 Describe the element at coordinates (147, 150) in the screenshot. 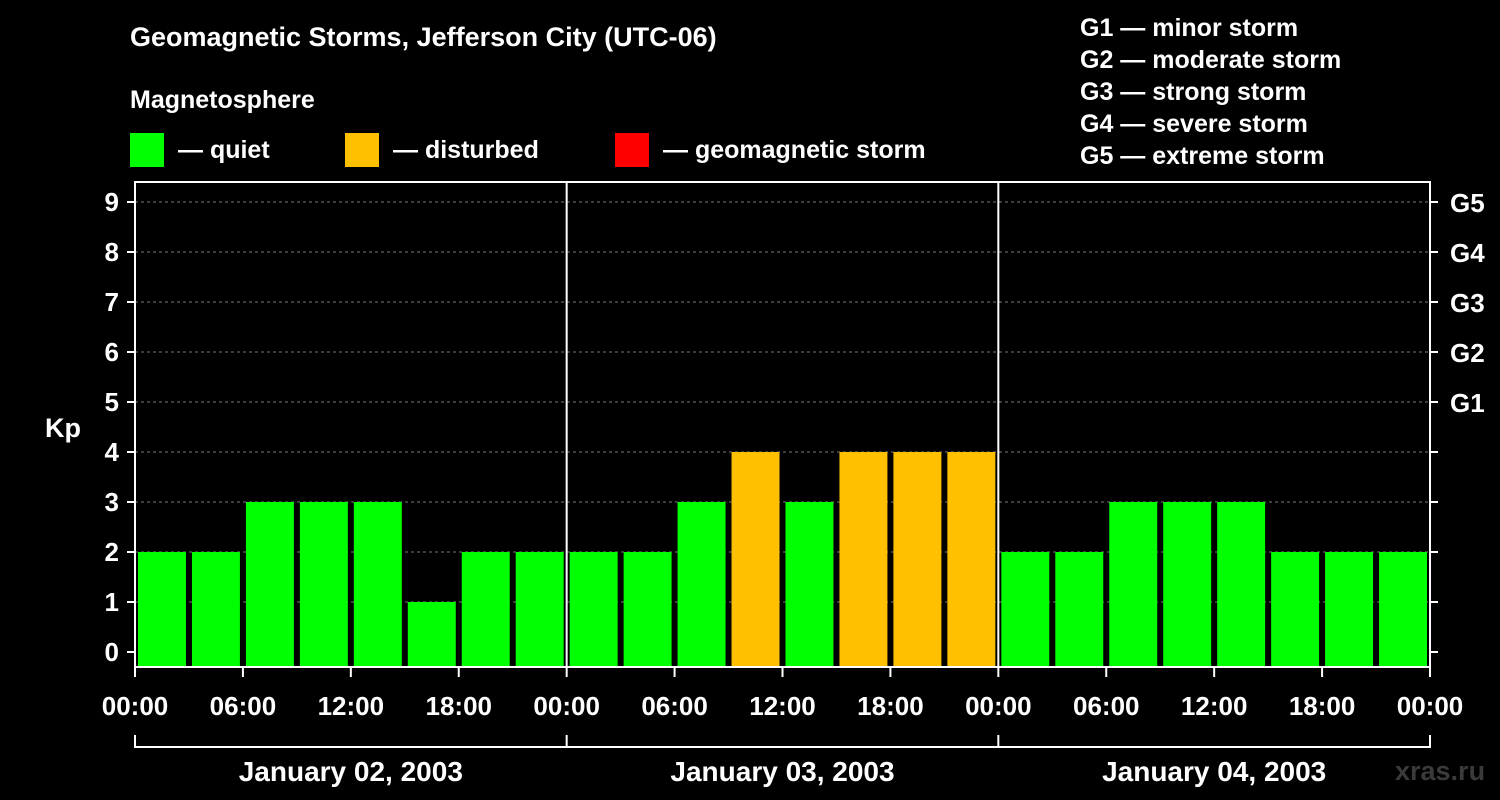

I see `legend-quiet-swatch` at that location.